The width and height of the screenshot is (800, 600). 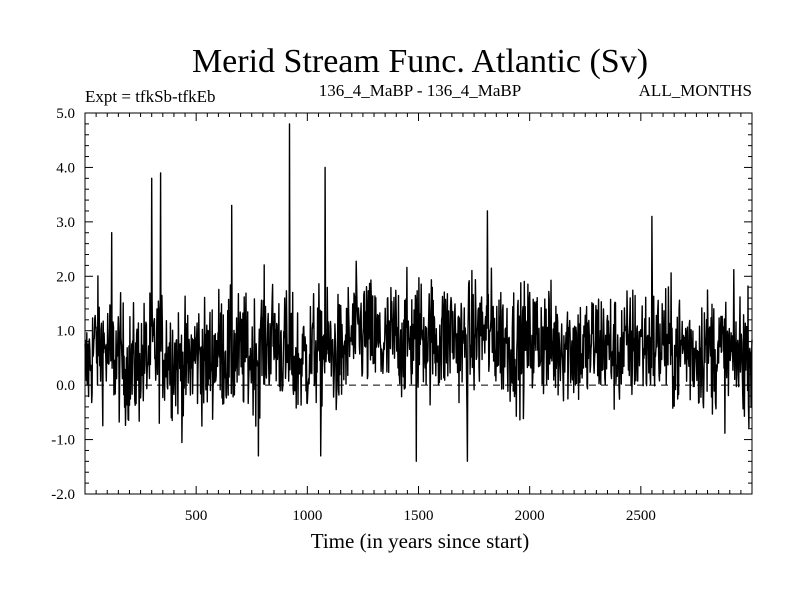 I want to click on y-tick-label: 2.0, so click(x=65, y=277).